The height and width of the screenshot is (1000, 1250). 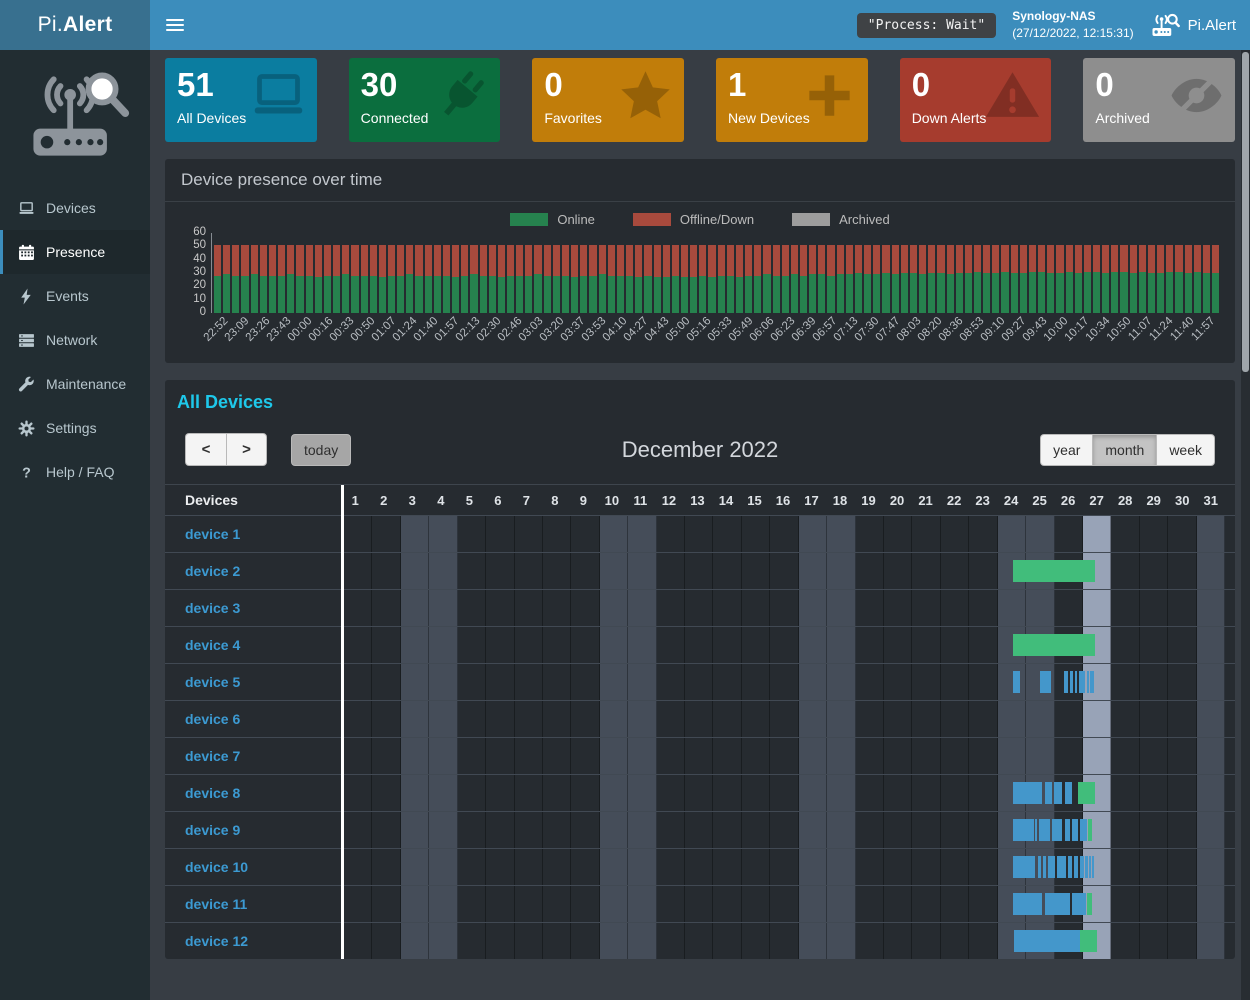 What do you see at coordinates (75, 340) in the screenshot?
I see `sidebar-item-network: Network` at bounding box center [75, 340].